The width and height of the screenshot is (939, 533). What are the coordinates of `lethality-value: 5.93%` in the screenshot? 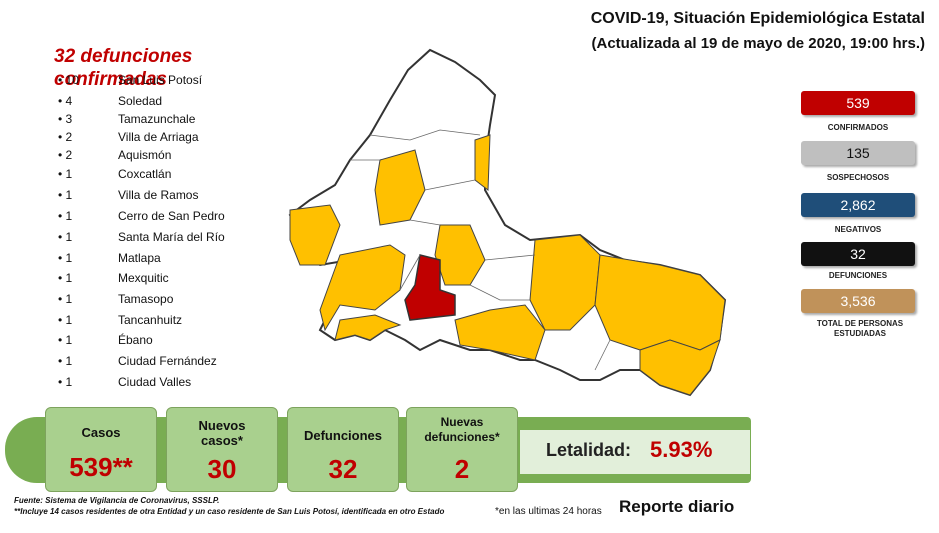 It's located at (681, 449).